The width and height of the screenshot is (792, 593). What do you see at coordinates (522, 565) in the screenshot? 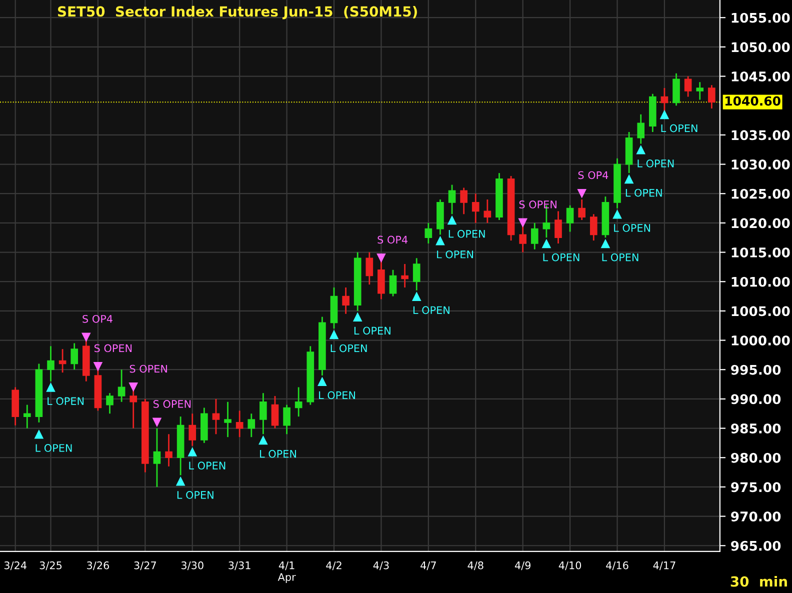
I see `x-tick-label: 4/9` at bounding box center [522, 565].